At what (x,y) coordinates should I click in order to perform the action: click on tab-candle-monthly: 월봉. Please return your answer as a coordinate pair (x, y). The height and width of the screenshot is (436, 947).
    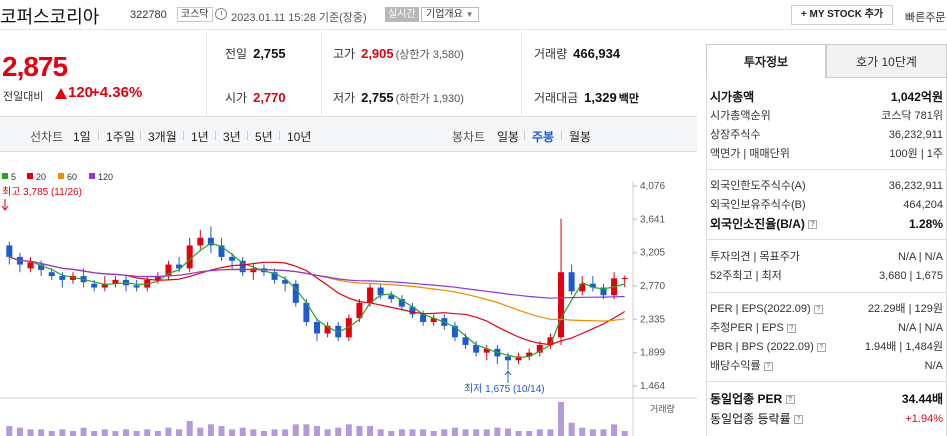
    Looking at the image, I should click on (580, 137).